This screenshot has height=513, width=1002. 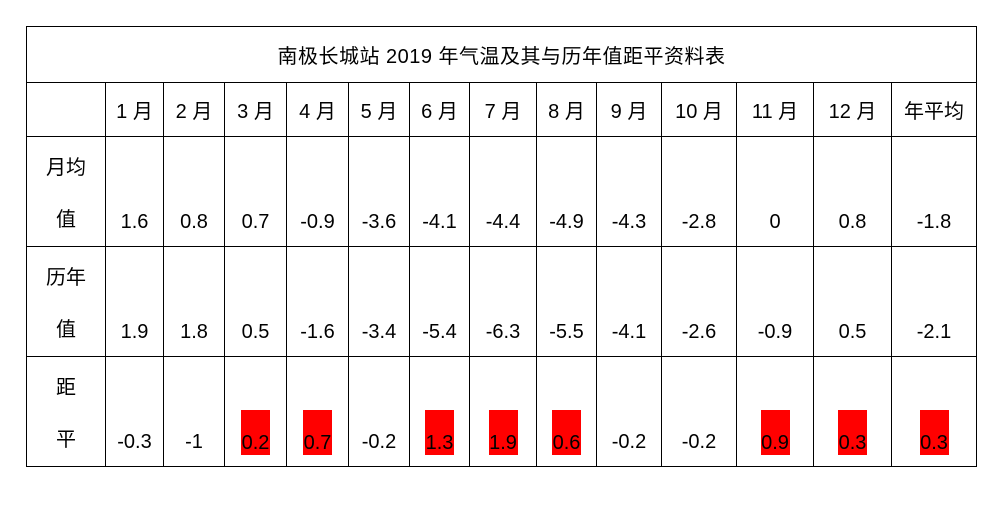 What do you see at coordinates (66, 278) in the screenshot?
I see `row-label-line: 历年` at bounding box center [66, 278].